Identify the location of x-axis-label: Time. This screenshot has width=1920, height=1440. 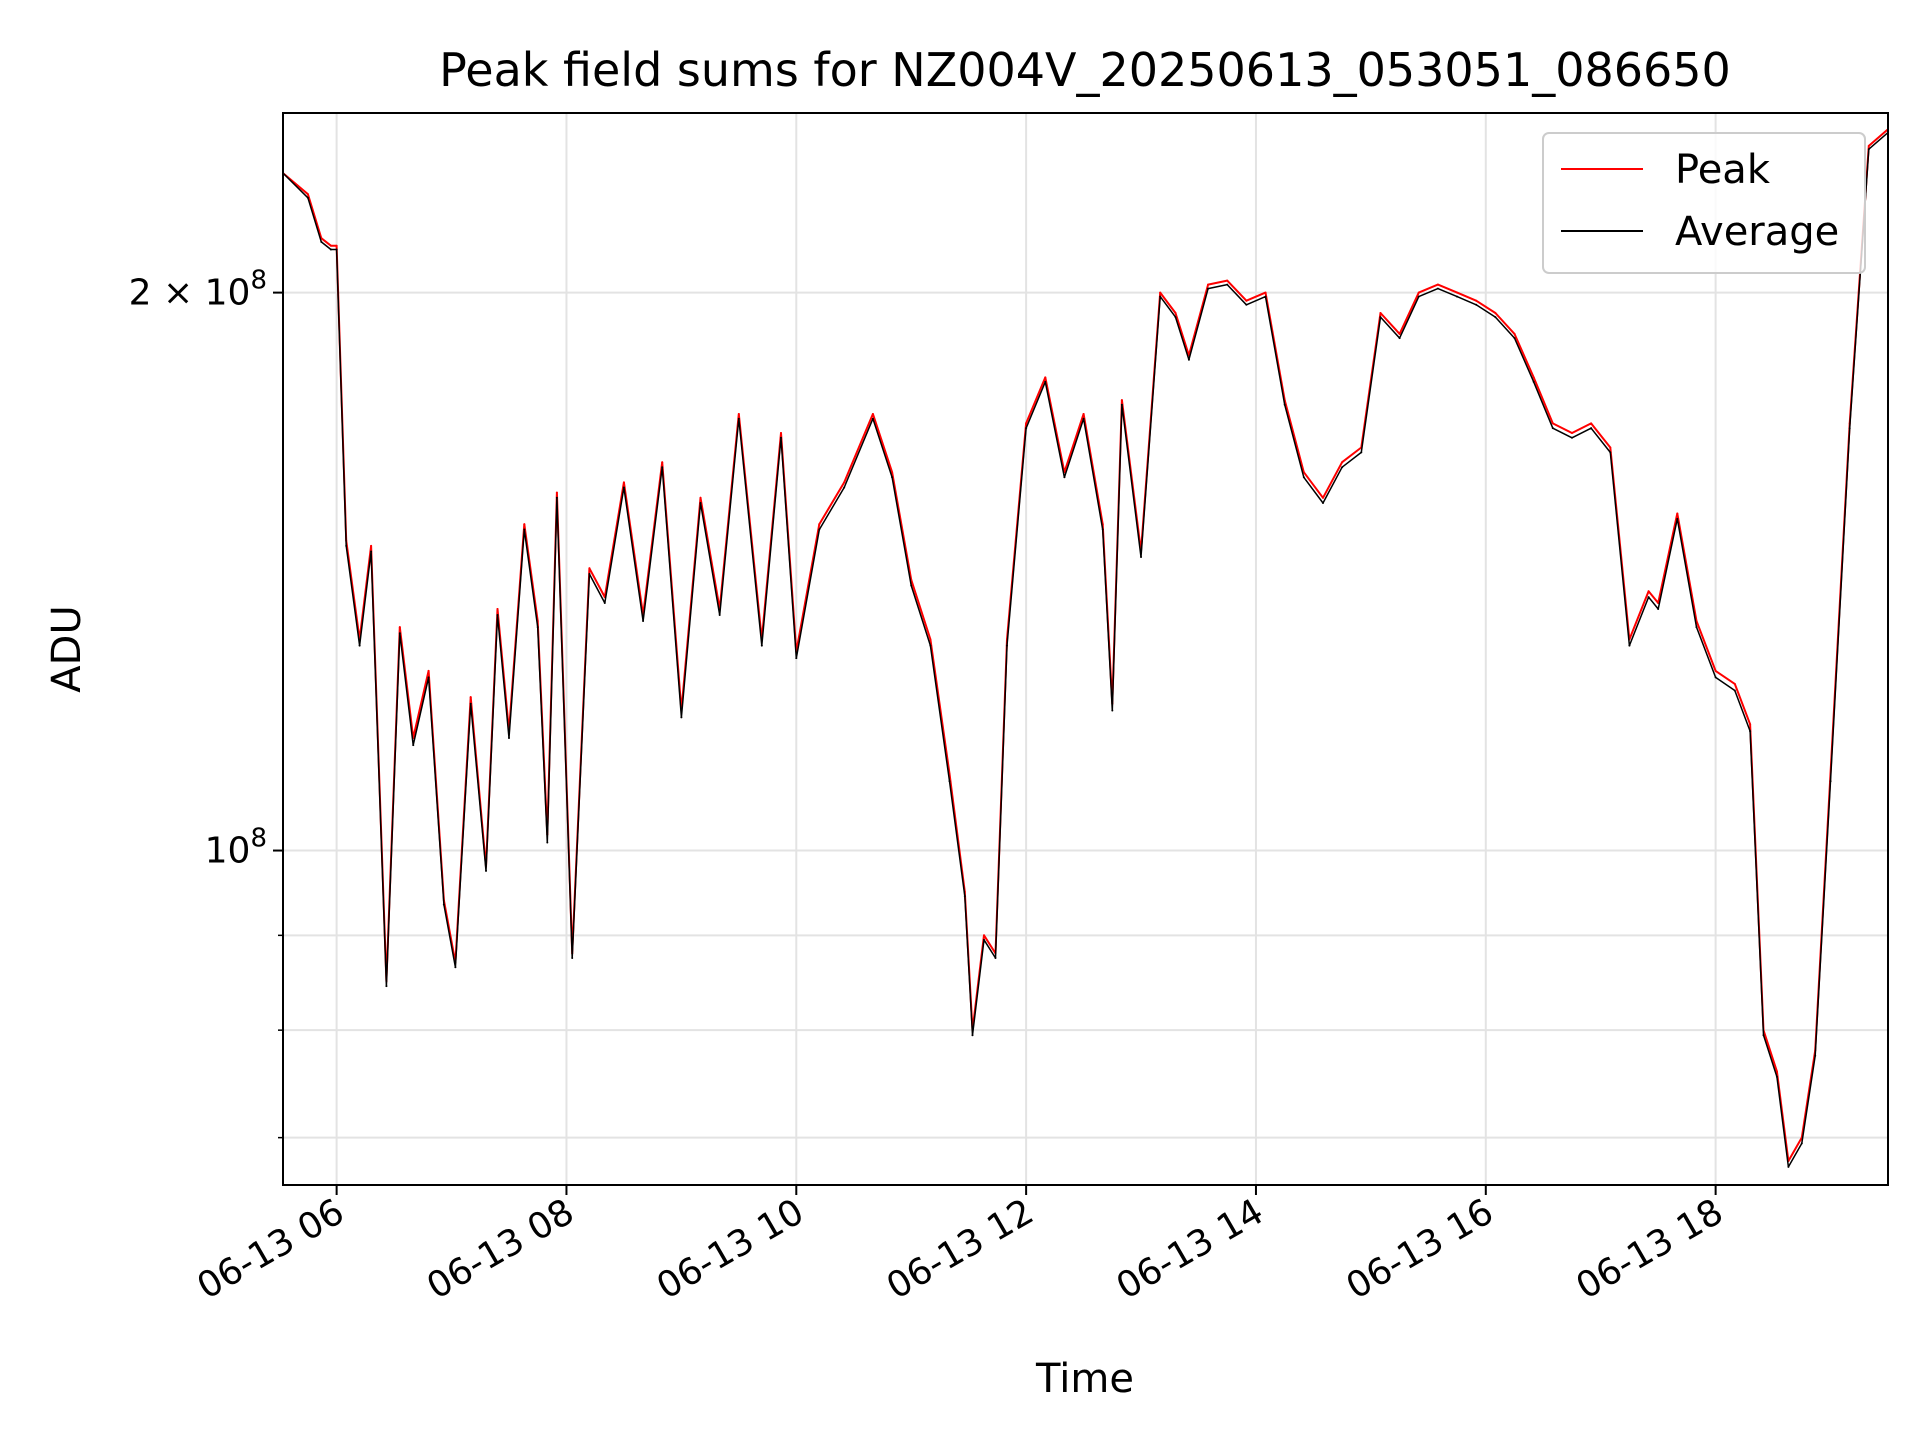
(1084, 1379).